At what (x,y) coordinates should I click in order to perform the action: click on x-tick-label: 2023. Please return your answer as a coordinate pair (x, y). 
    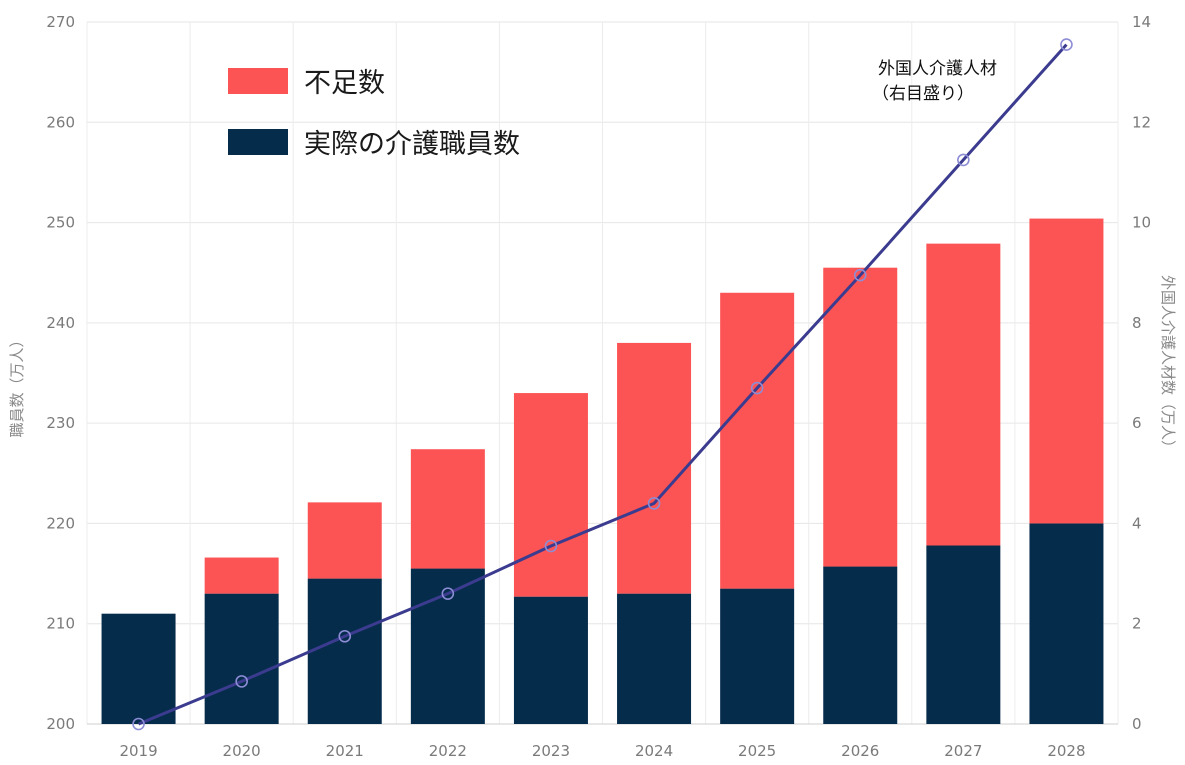
    Looking at the image, I should click on (551, 751).